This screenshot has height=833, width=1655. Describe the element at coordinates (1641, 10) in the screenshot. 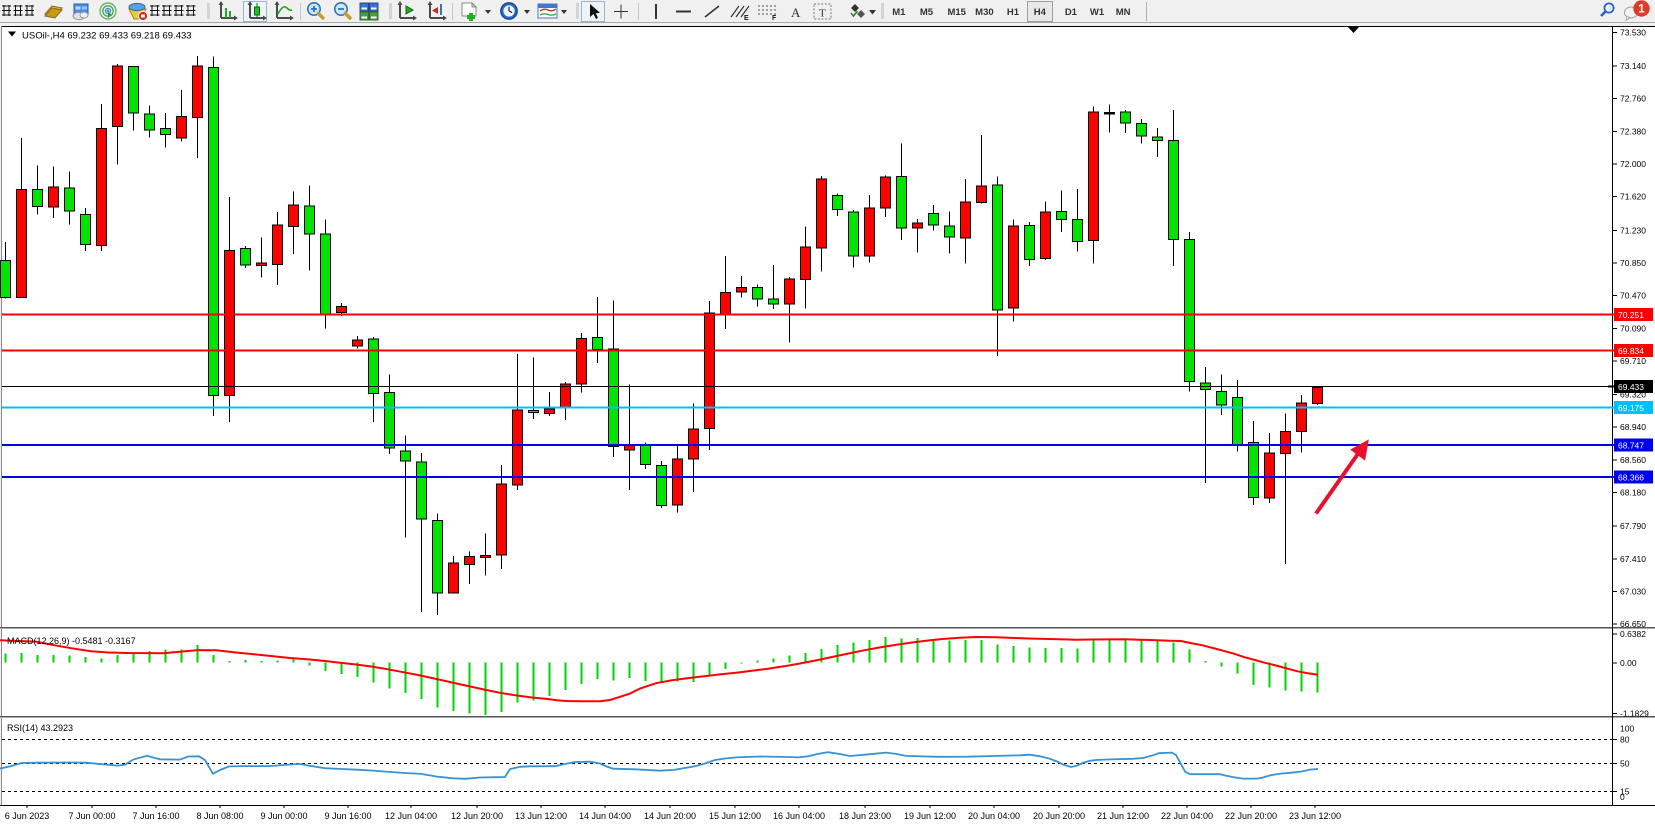

I see `svg-text: 1` at that location.